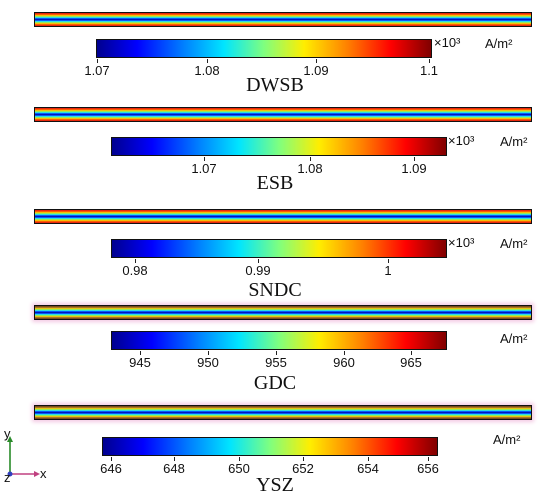 This screenshot has height=500, width=550. I want to click on panel-label: ESB, so click(275, 183).